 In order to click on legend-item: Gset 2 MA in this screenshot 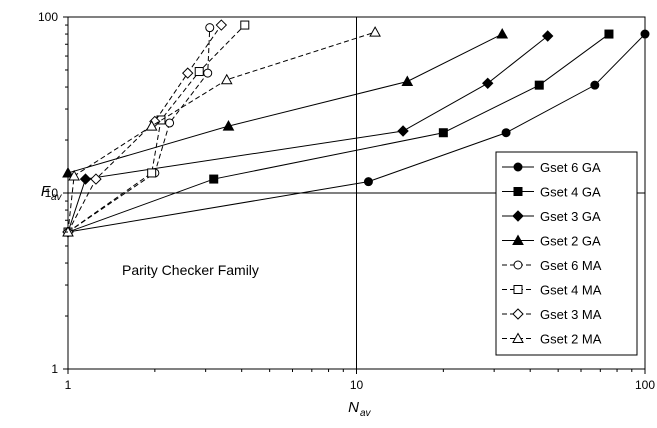, I will do `click(552, 339)`.